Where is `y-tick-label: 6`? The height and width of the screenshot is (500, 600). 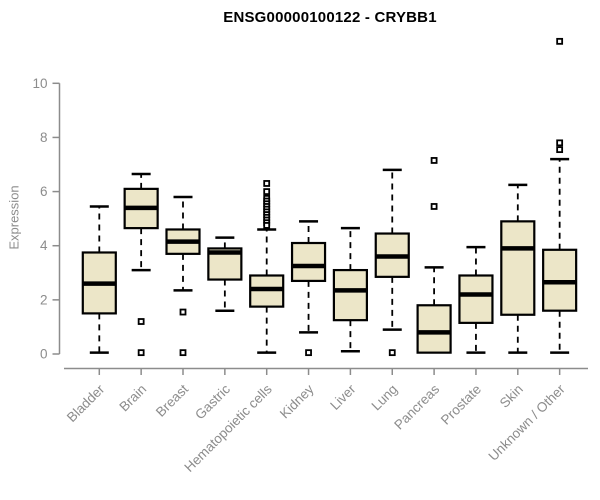 y-tick-label: 6 is located at coordinates (44, 191).